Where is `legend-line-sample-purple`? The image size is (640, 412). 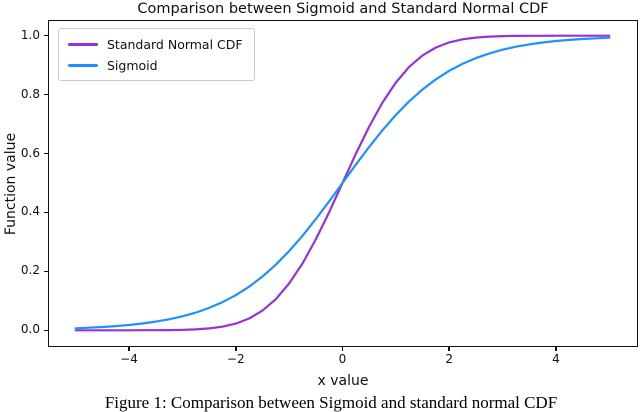
legend-line-sample-purple is located at coordinates (83, 44).